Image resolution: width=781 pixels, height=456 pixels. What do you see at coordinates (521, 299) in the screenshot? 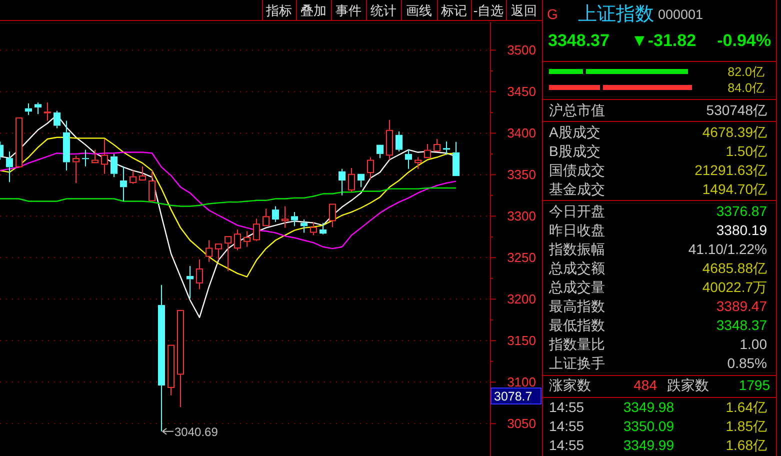
I see `y-tick-label: 3200` at bounding box center [521, 299].